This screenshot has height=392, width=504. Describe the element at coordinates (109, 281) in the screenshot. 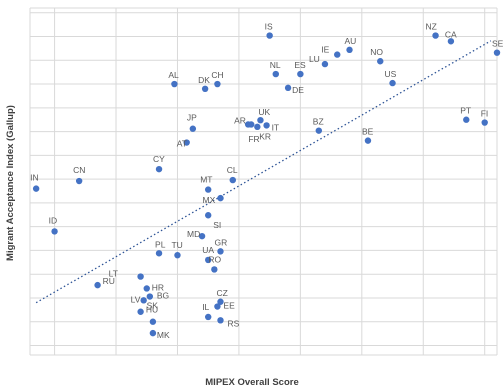

I see `point-label-ru: RU` at that location.